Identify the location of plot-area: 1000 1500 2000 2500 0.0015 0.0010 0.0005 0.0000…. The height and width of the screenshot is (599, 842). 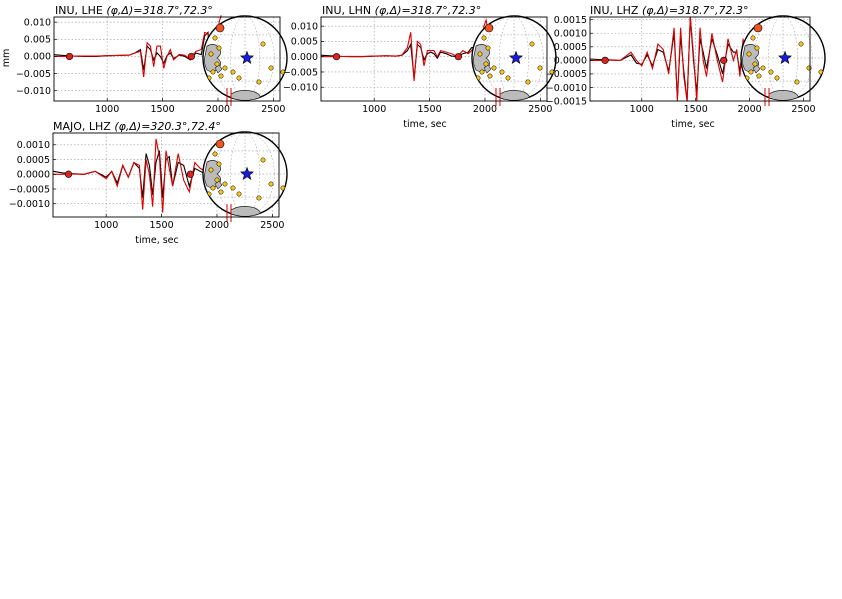
(686, 65).